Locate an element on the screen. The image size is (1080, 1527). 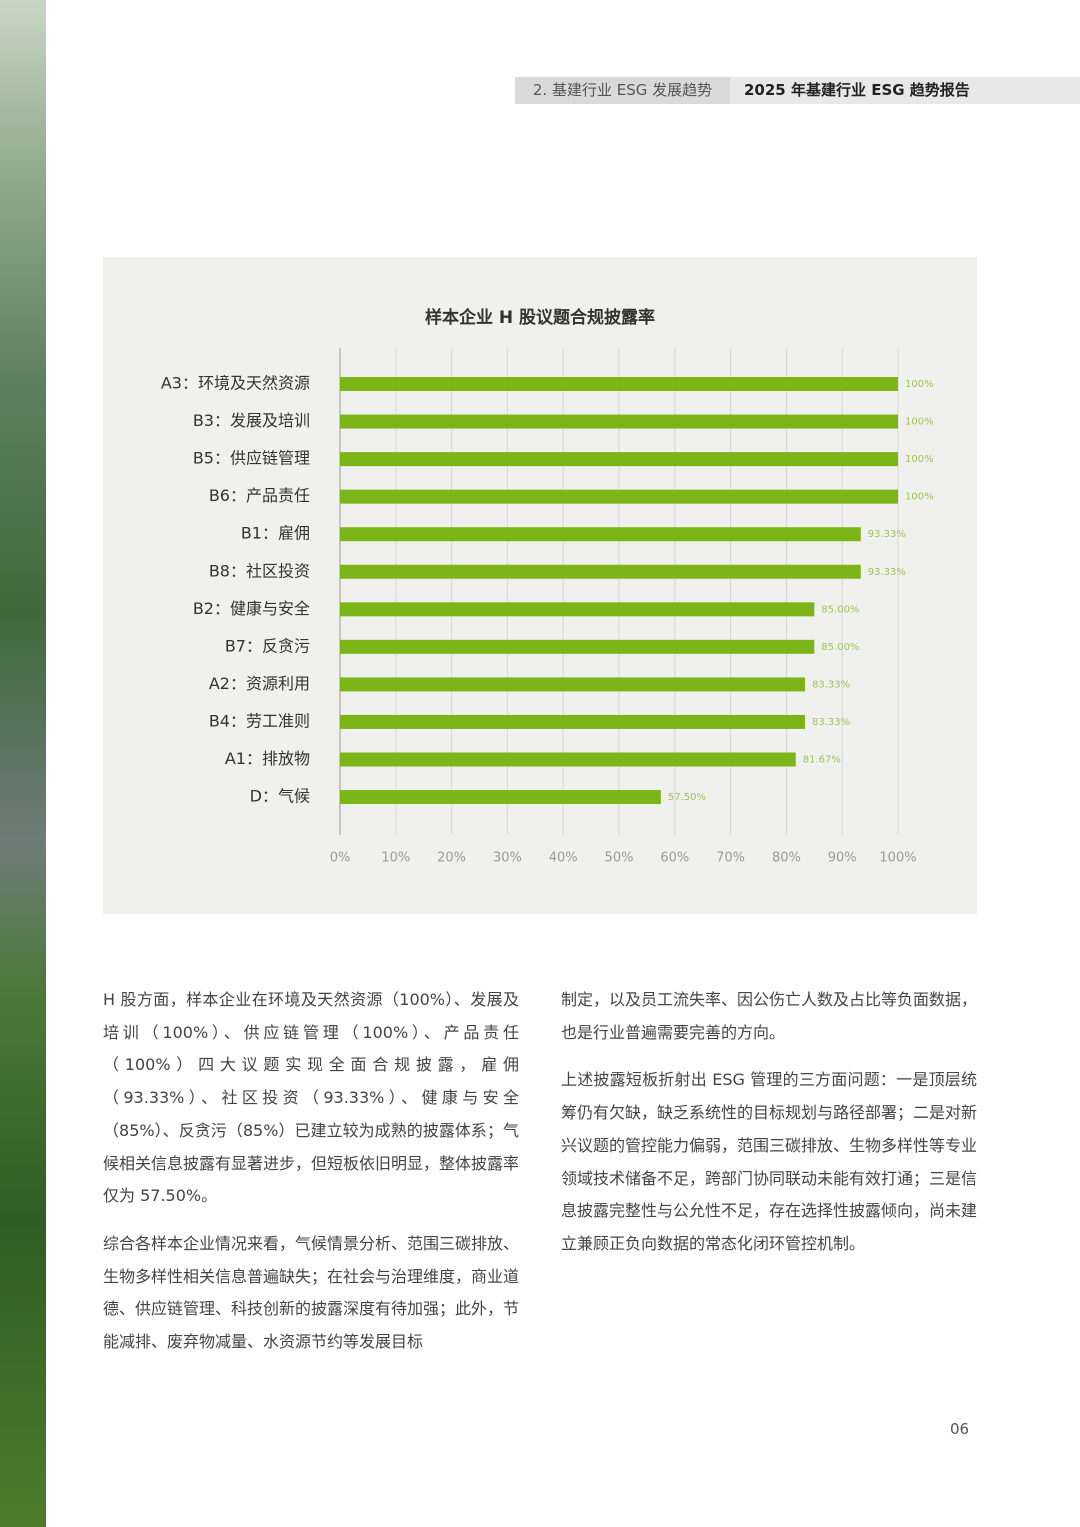
y-tick-label: A3：环境及天然资源 is located at coordinates (235, 383).